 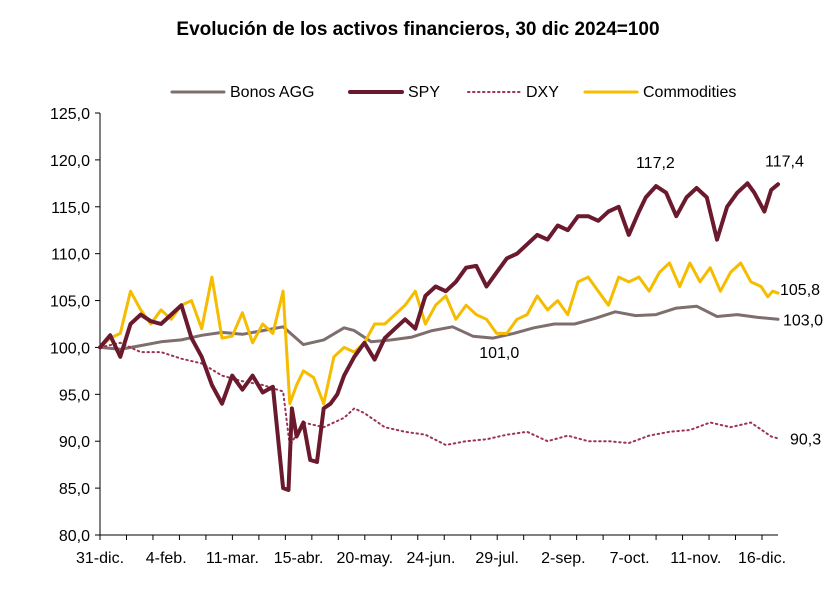 What do you see at coordinates (74, 536) in the screenshot?
I see `y-tick-label: 80,0` at bounding box center [74, 536].